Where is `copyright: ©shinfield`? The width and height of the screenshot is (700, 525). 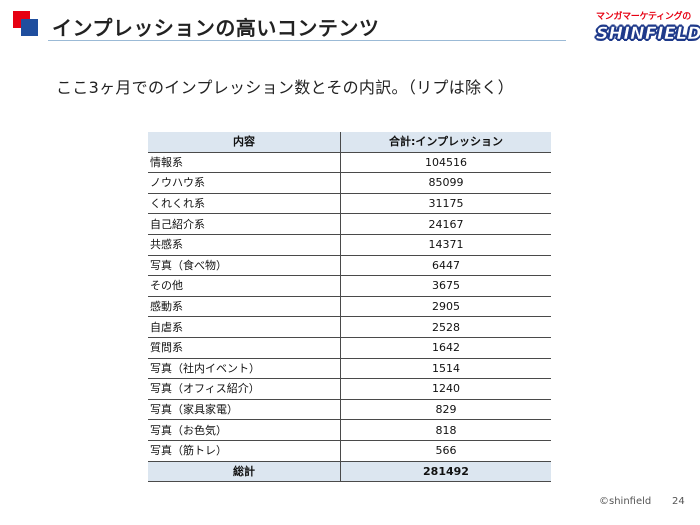
copyright: ©shinfield is located at coordinates (625, 501).